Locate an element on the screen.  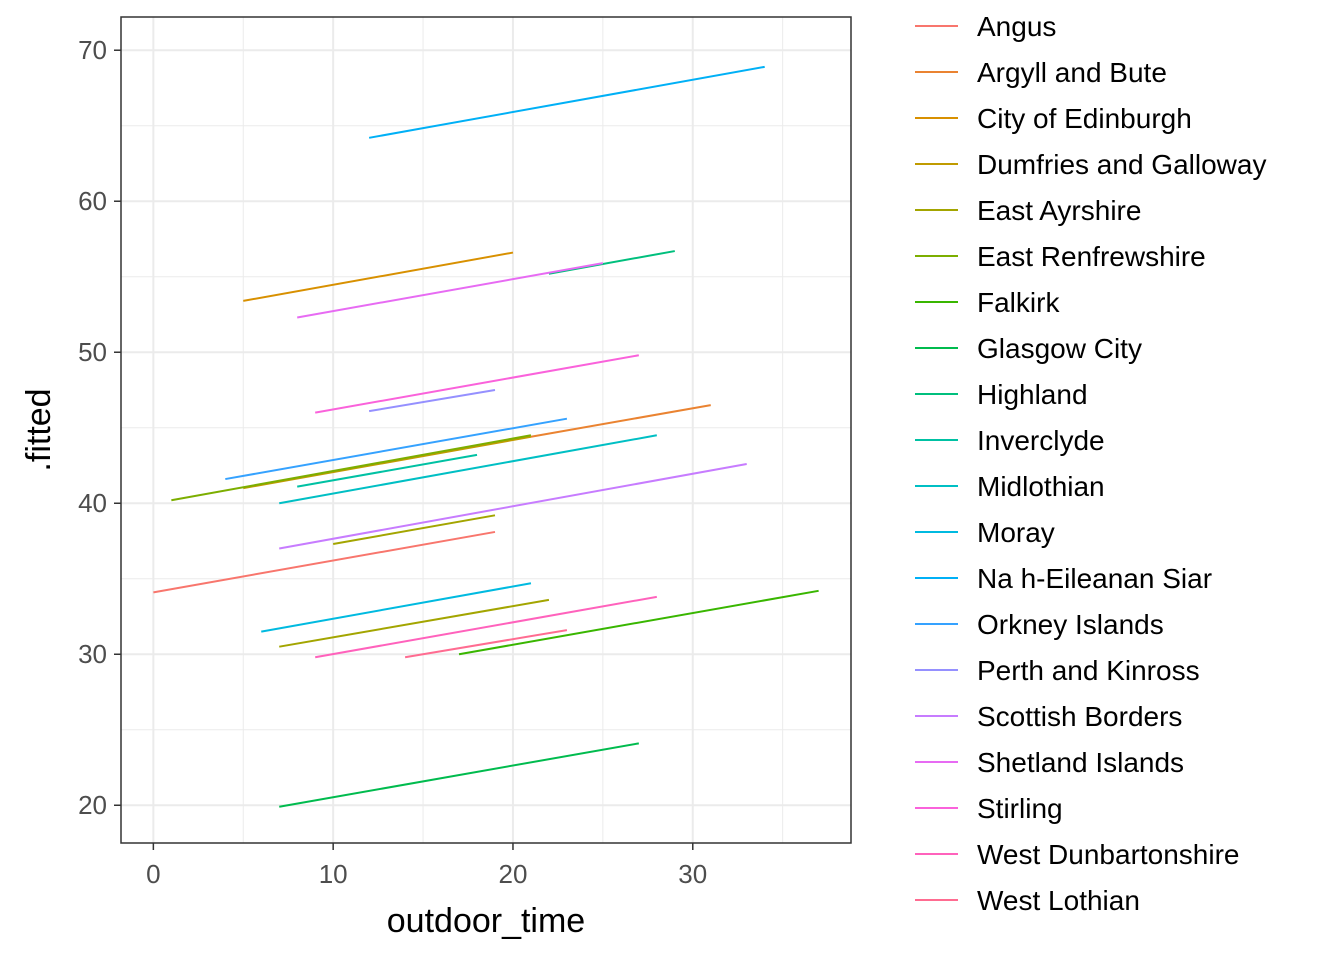
legend-label-orkney-islands: Orkney Islands is located at coordinates (1070, 624).